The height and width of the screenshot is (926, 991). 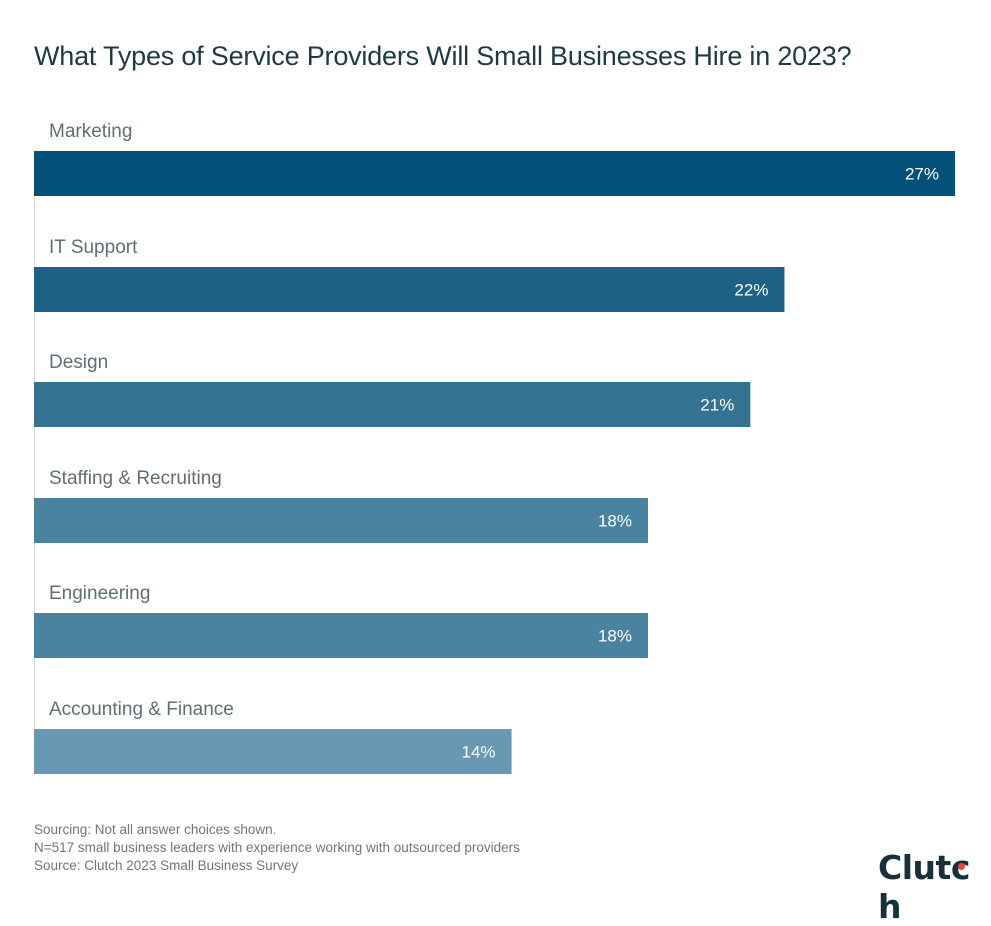 What do you see at coordinates (99, 593) in the screenshot?
I see `category-label: Engineering` at bounding box center [99, 593].